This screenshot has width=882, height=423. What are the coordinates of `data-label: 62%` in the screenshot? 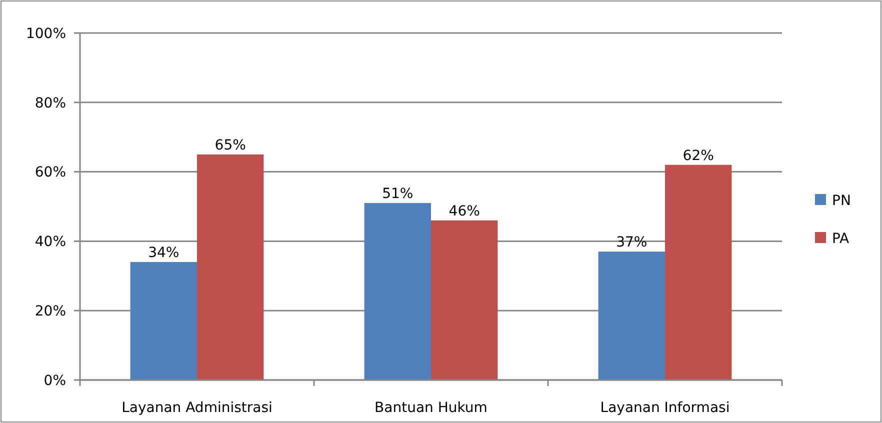 It's located at (698, 156).